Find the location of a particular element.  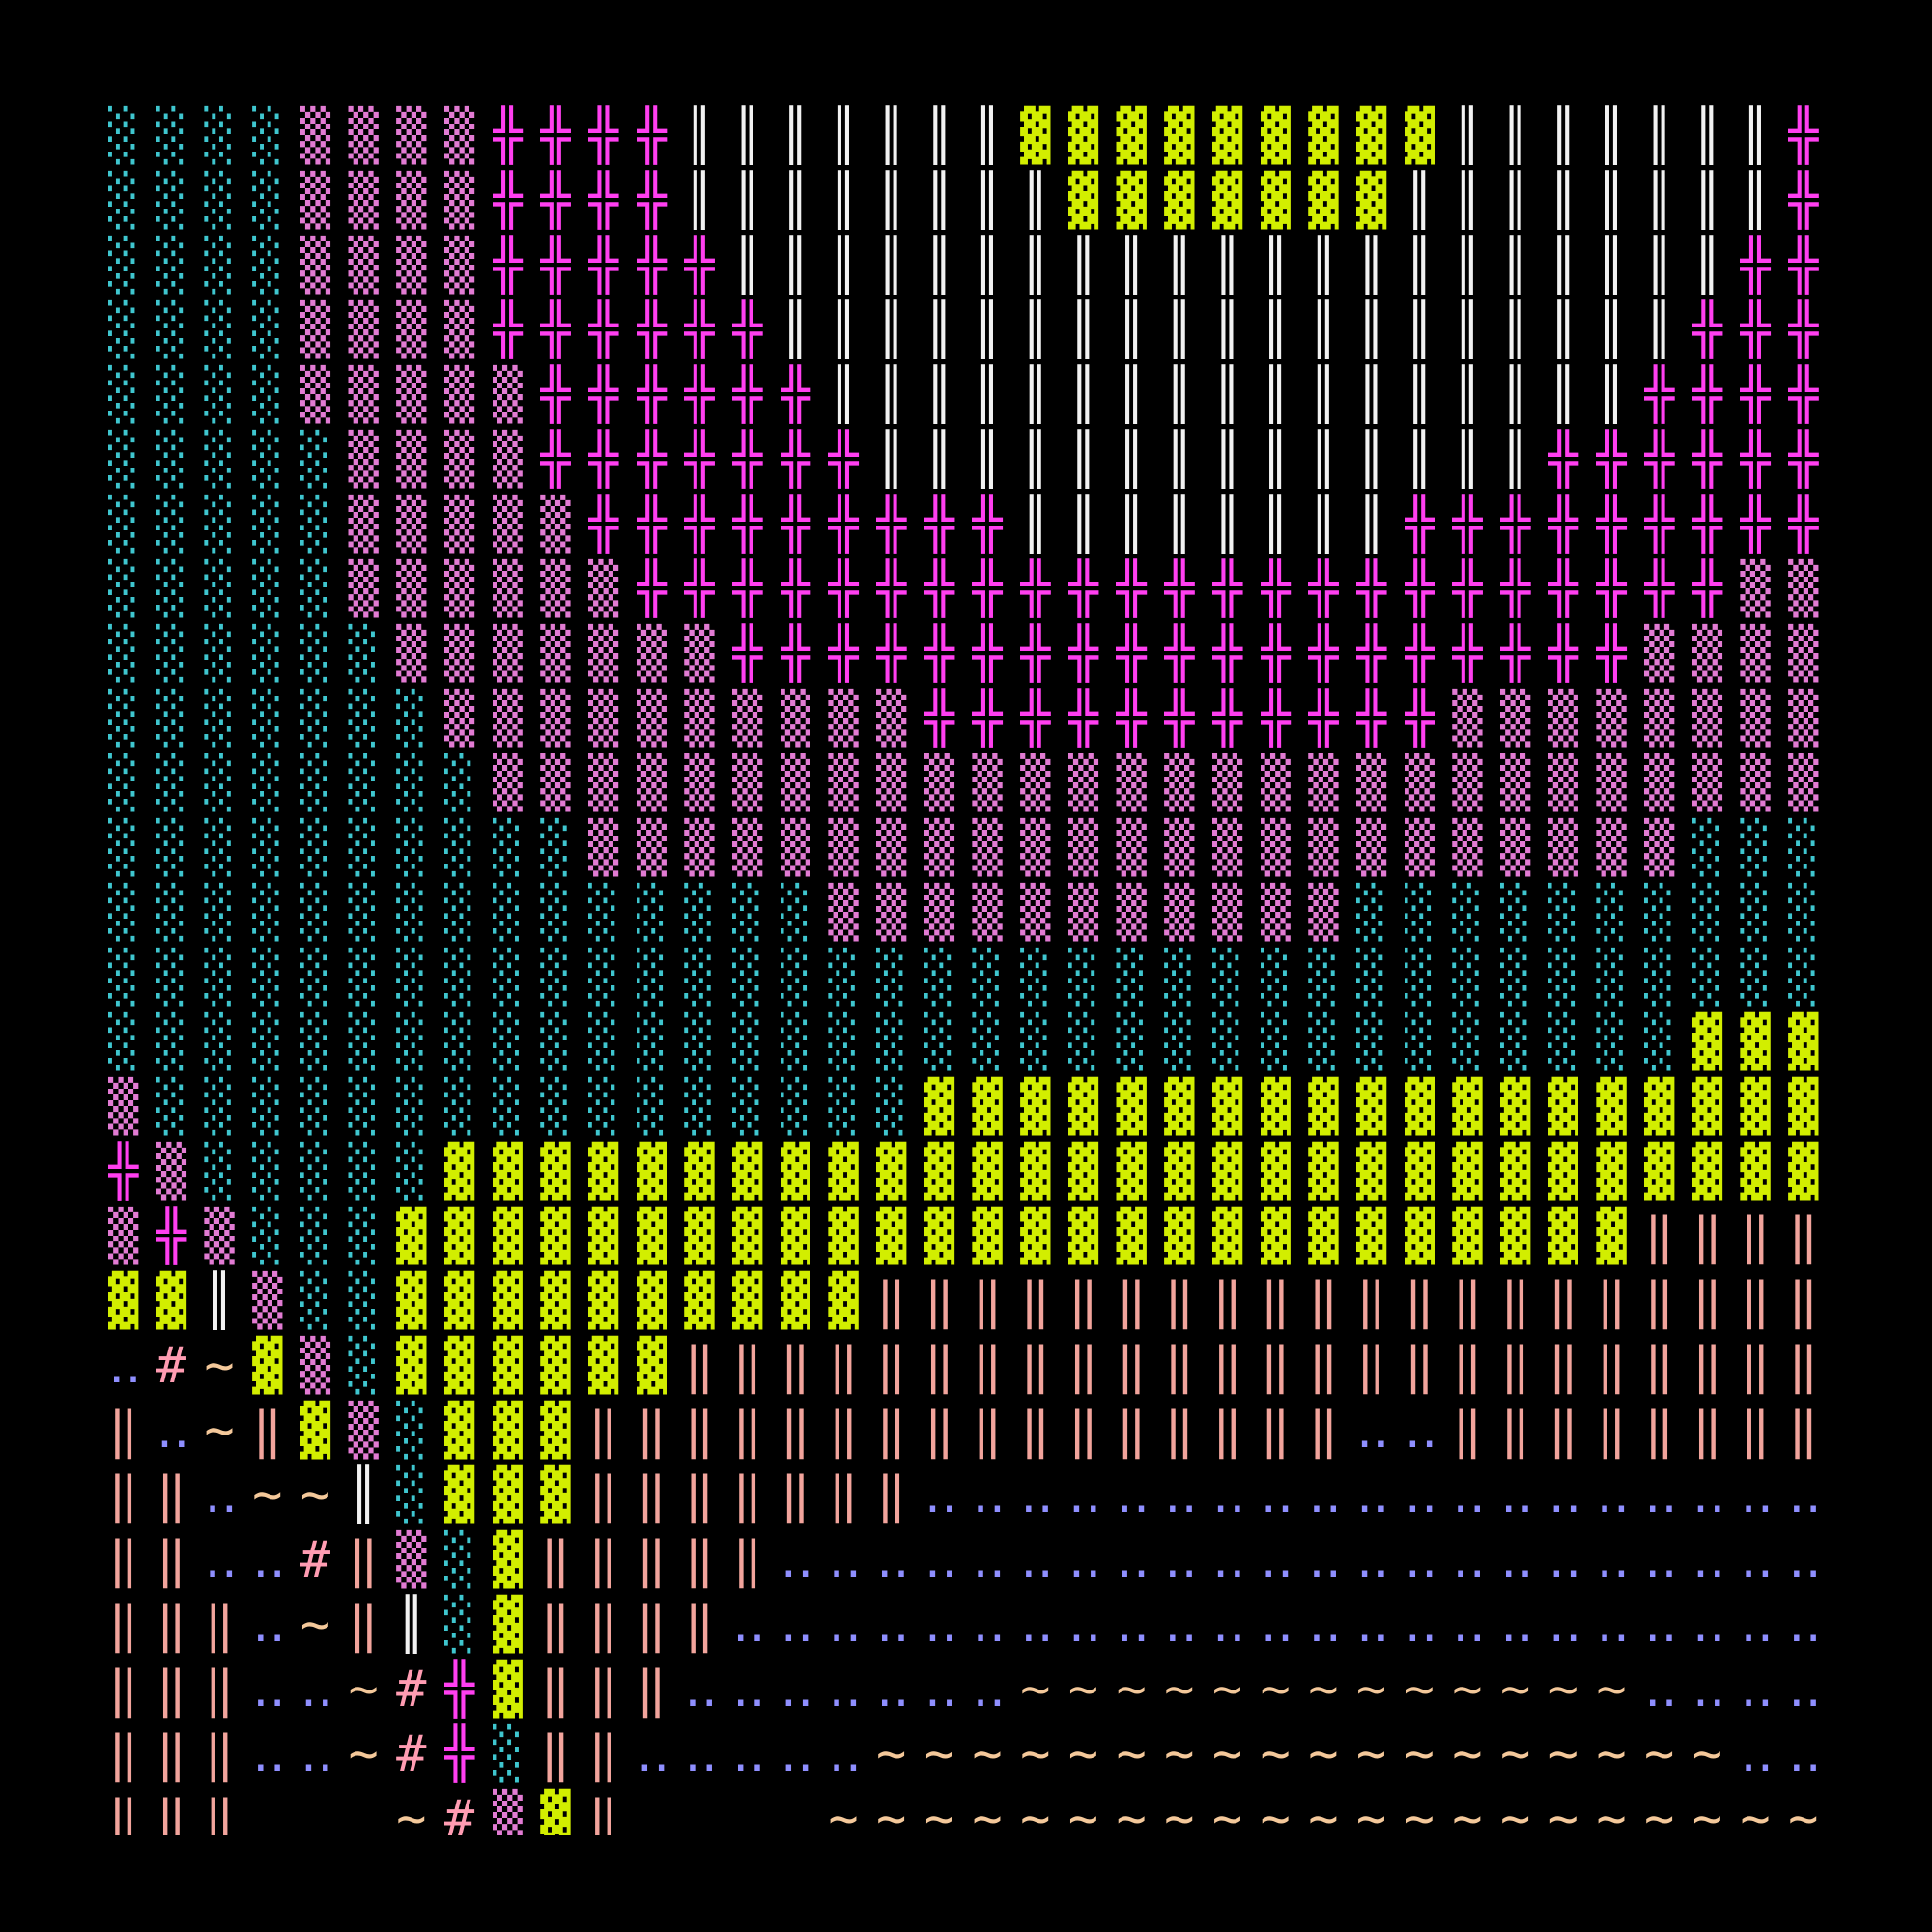

screen-row: ░ ░ ░ ░ ░ ░ ░ ▒ ▒ ▒ ▒ ▒ ▒ ▒ ▒ ▒ ▒ ╬ ╬ ╬ ╬ ╬ ╬ ╬ ╬ ╬ ╬ ╬ ▒ ▒ ▒ ▒ ▒ ▒ ▒ ▒ is located at coordinates (972, 719).